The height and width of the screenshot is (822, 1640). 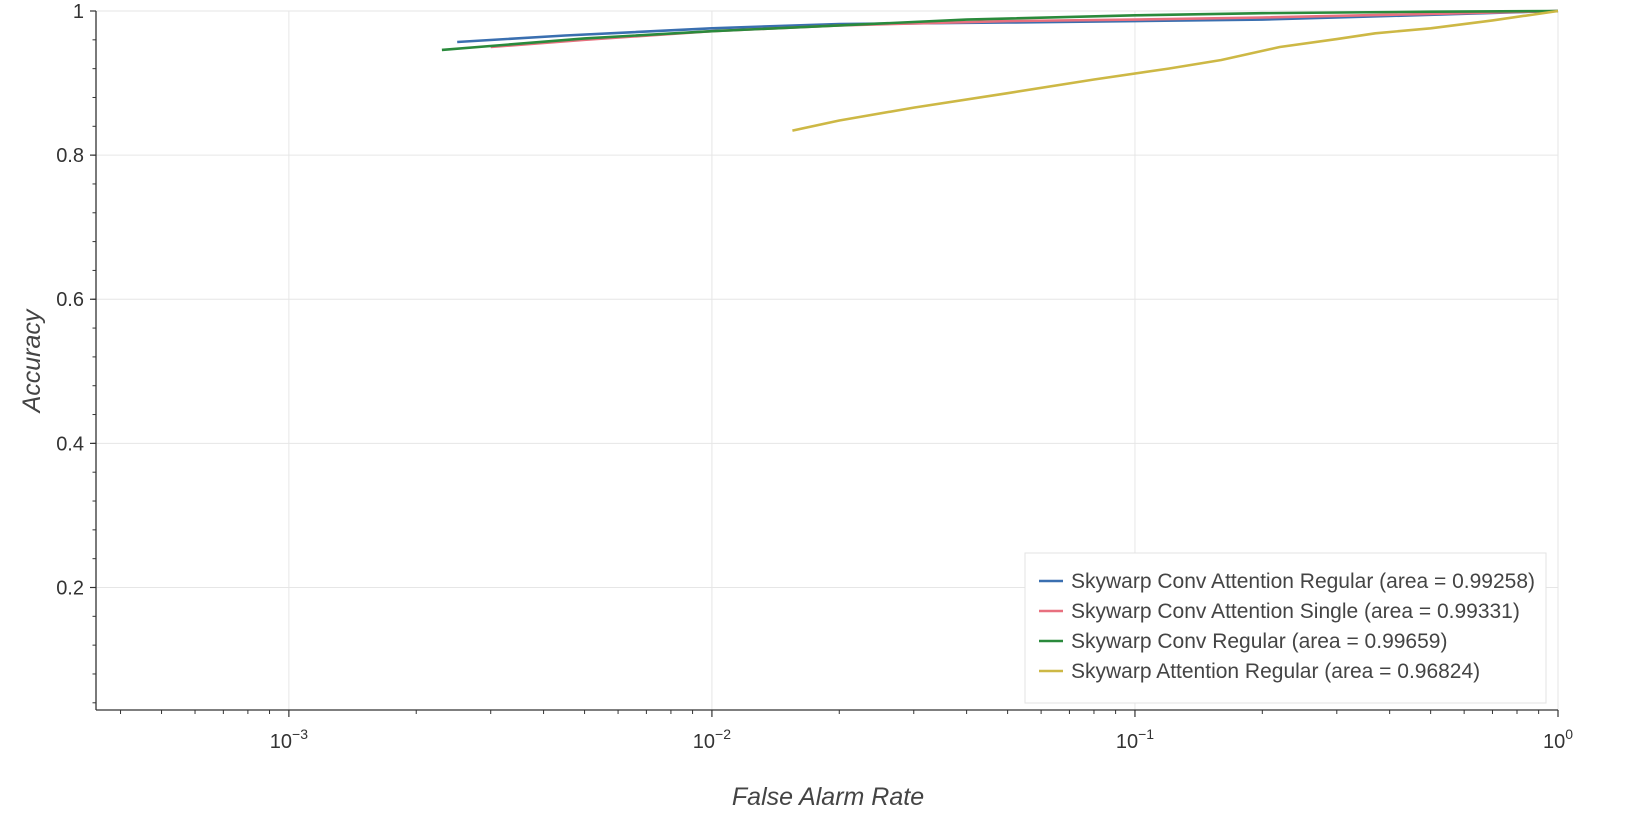 I want to click on x-tick-label: 10⁰, so click(x=1558, y=739).